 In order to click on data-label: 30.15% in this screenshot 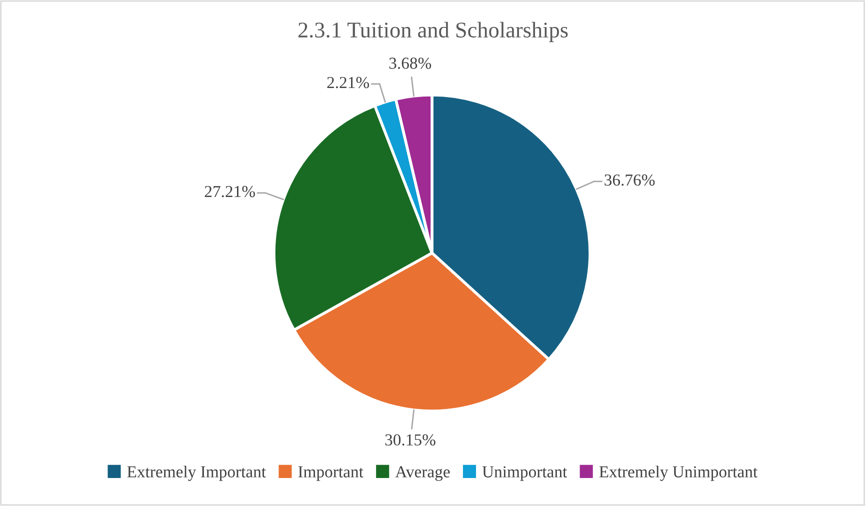, I will do `click(410, 440)`.